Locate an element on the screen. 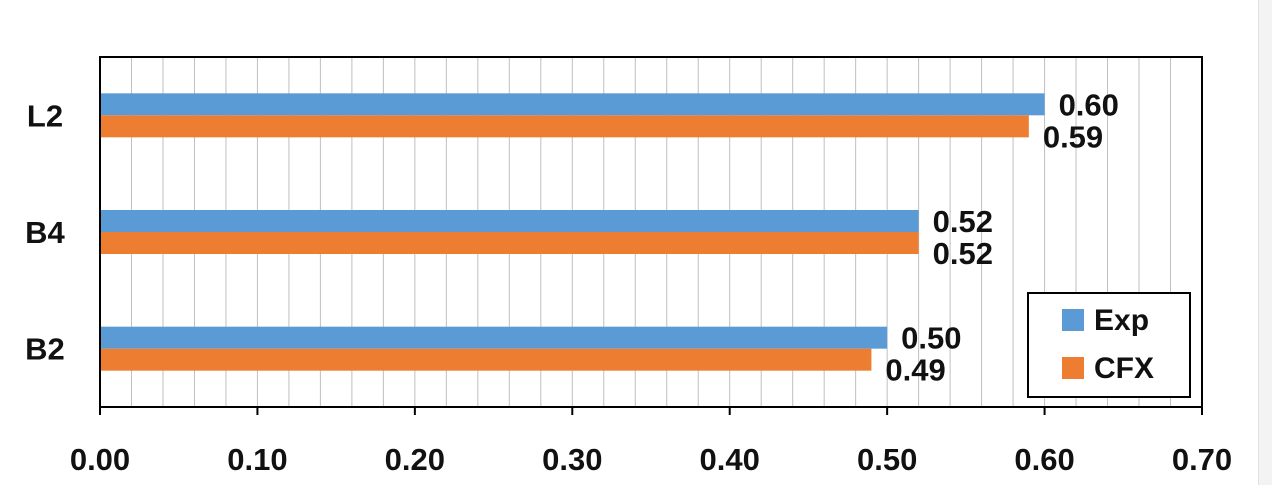 Image resolution: width=1272 pixels, height=485 pixels. x-tick-label: 0.50 is located at coordinates (887, 459).